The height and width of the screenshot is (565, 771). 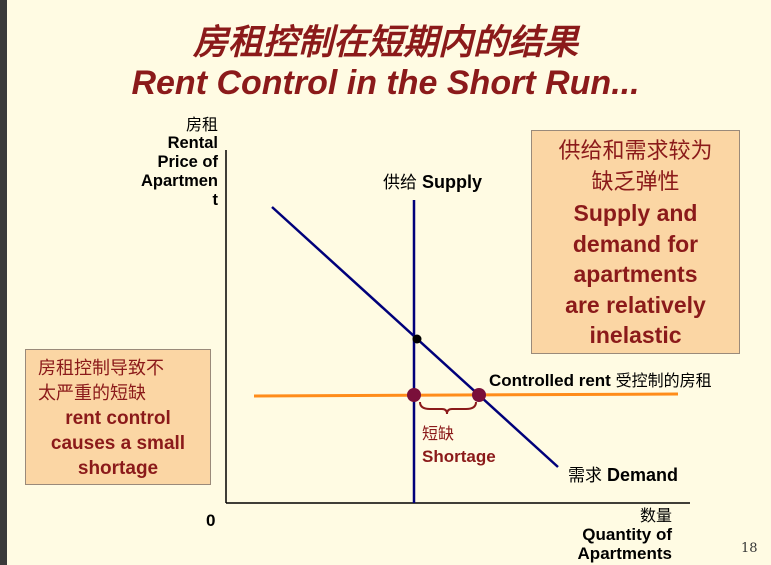 I want to click on y-axis-label-line: Price of, so click(x=187, y=162).